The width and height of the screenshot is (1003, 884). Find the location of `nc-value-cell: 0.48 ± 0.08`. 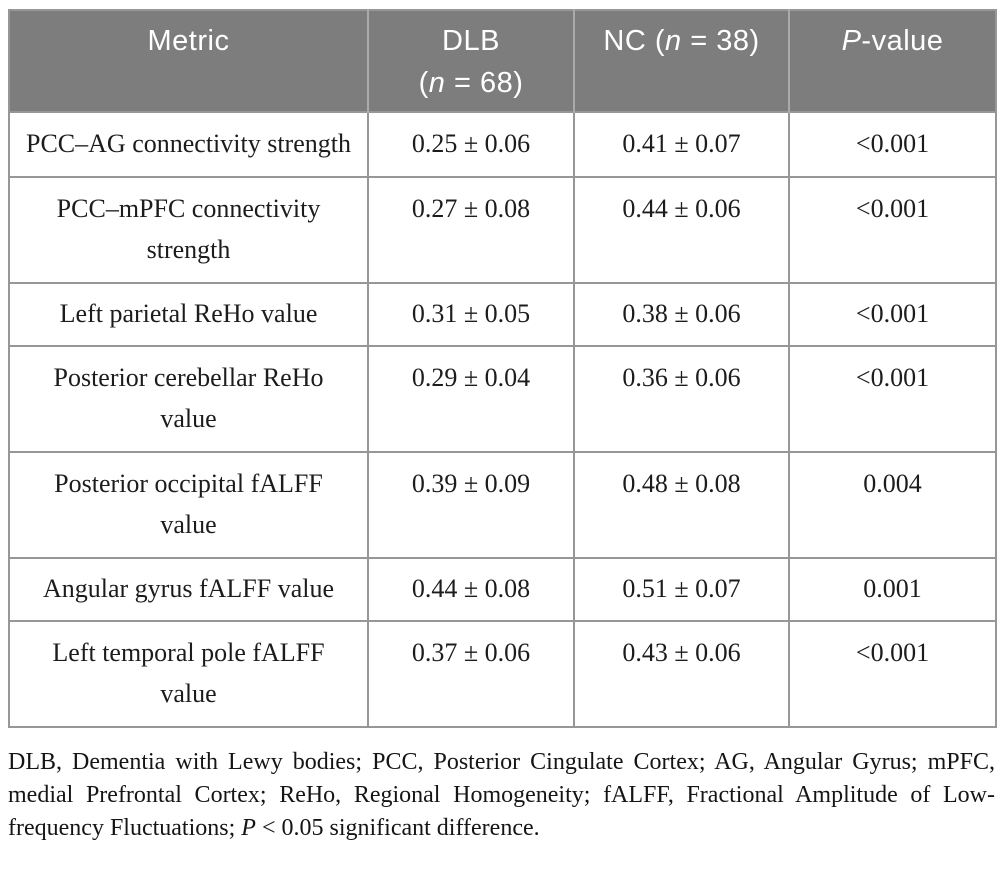

nc-value-cell: 0.48 ± 0.08 is located at coordinates (681, 505).